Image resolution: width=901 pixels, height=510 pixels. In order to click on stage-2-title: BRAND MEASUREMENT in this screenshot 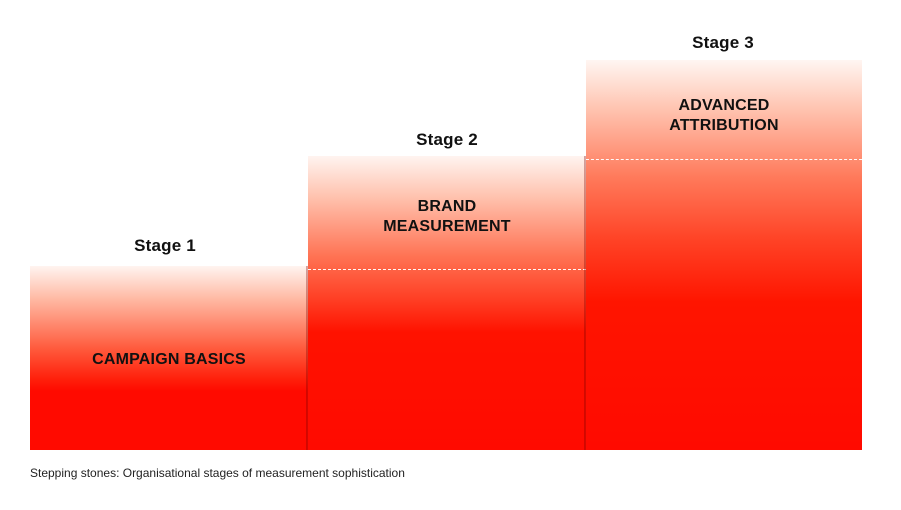, I will do `click(447, 216)`.